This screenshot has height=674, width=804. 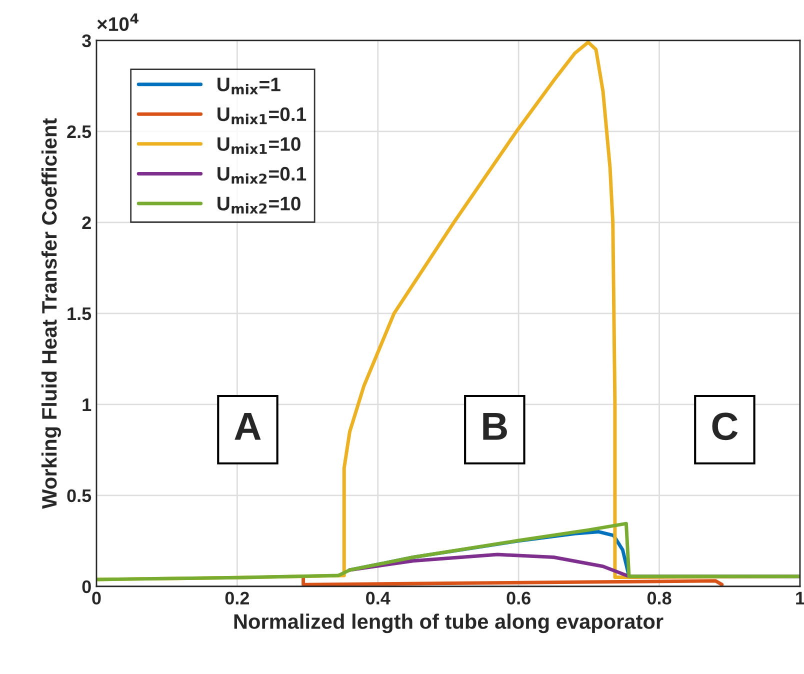 What do you see at coordinates (79, 495) in the screenshot?
I see `y-tick-label: 0.5` at bounding box center [79, 495].